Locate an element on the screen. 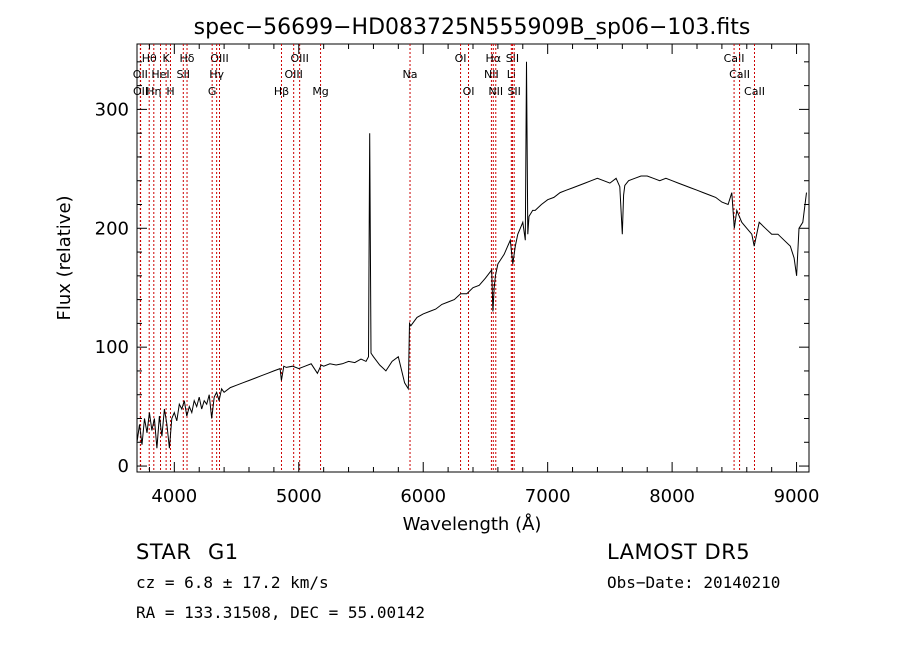  x-axis-label: Wavelength (Å) is located at coordinates (472, 524).